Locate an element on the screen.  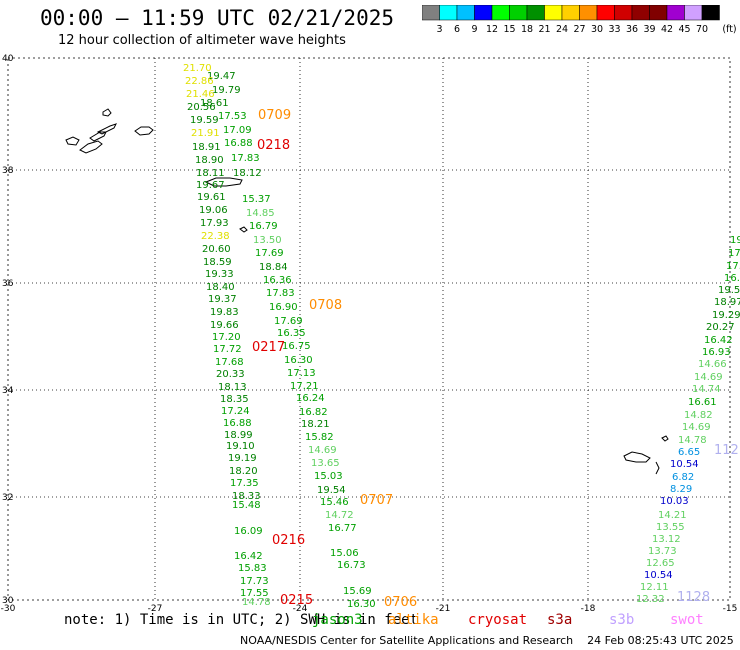
colorbar-label: 45 is located at coordinates (684, 29).